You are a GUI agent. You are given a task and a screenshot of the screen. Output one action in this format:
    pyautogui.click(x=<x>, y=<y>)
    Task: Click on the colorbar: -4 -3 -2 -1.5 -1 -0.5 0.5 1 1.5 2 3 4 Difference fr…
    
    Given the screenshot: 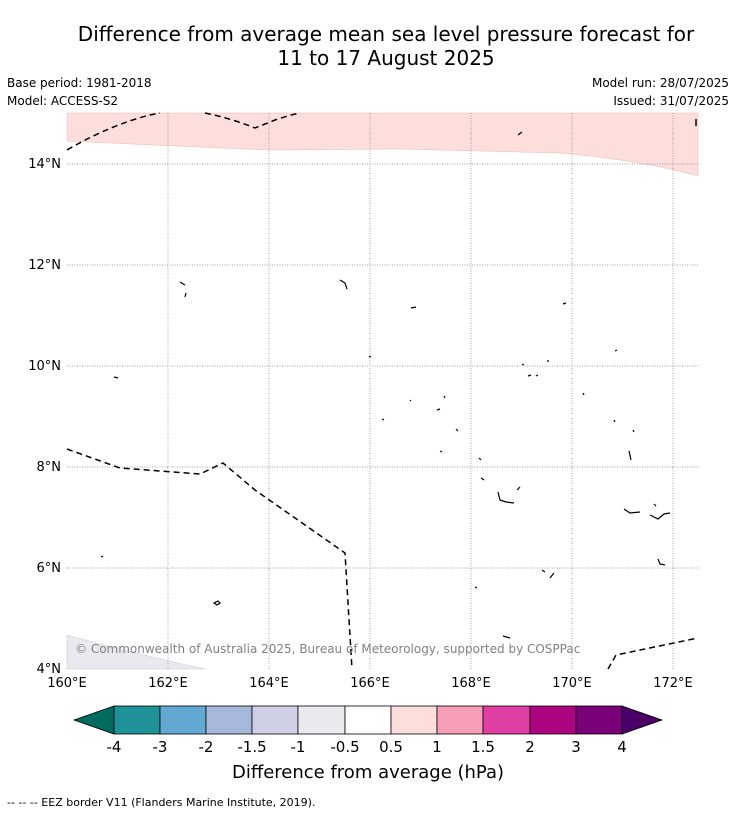 What is the action you would take?
    pyautogui.click(x=368, y=744)
    